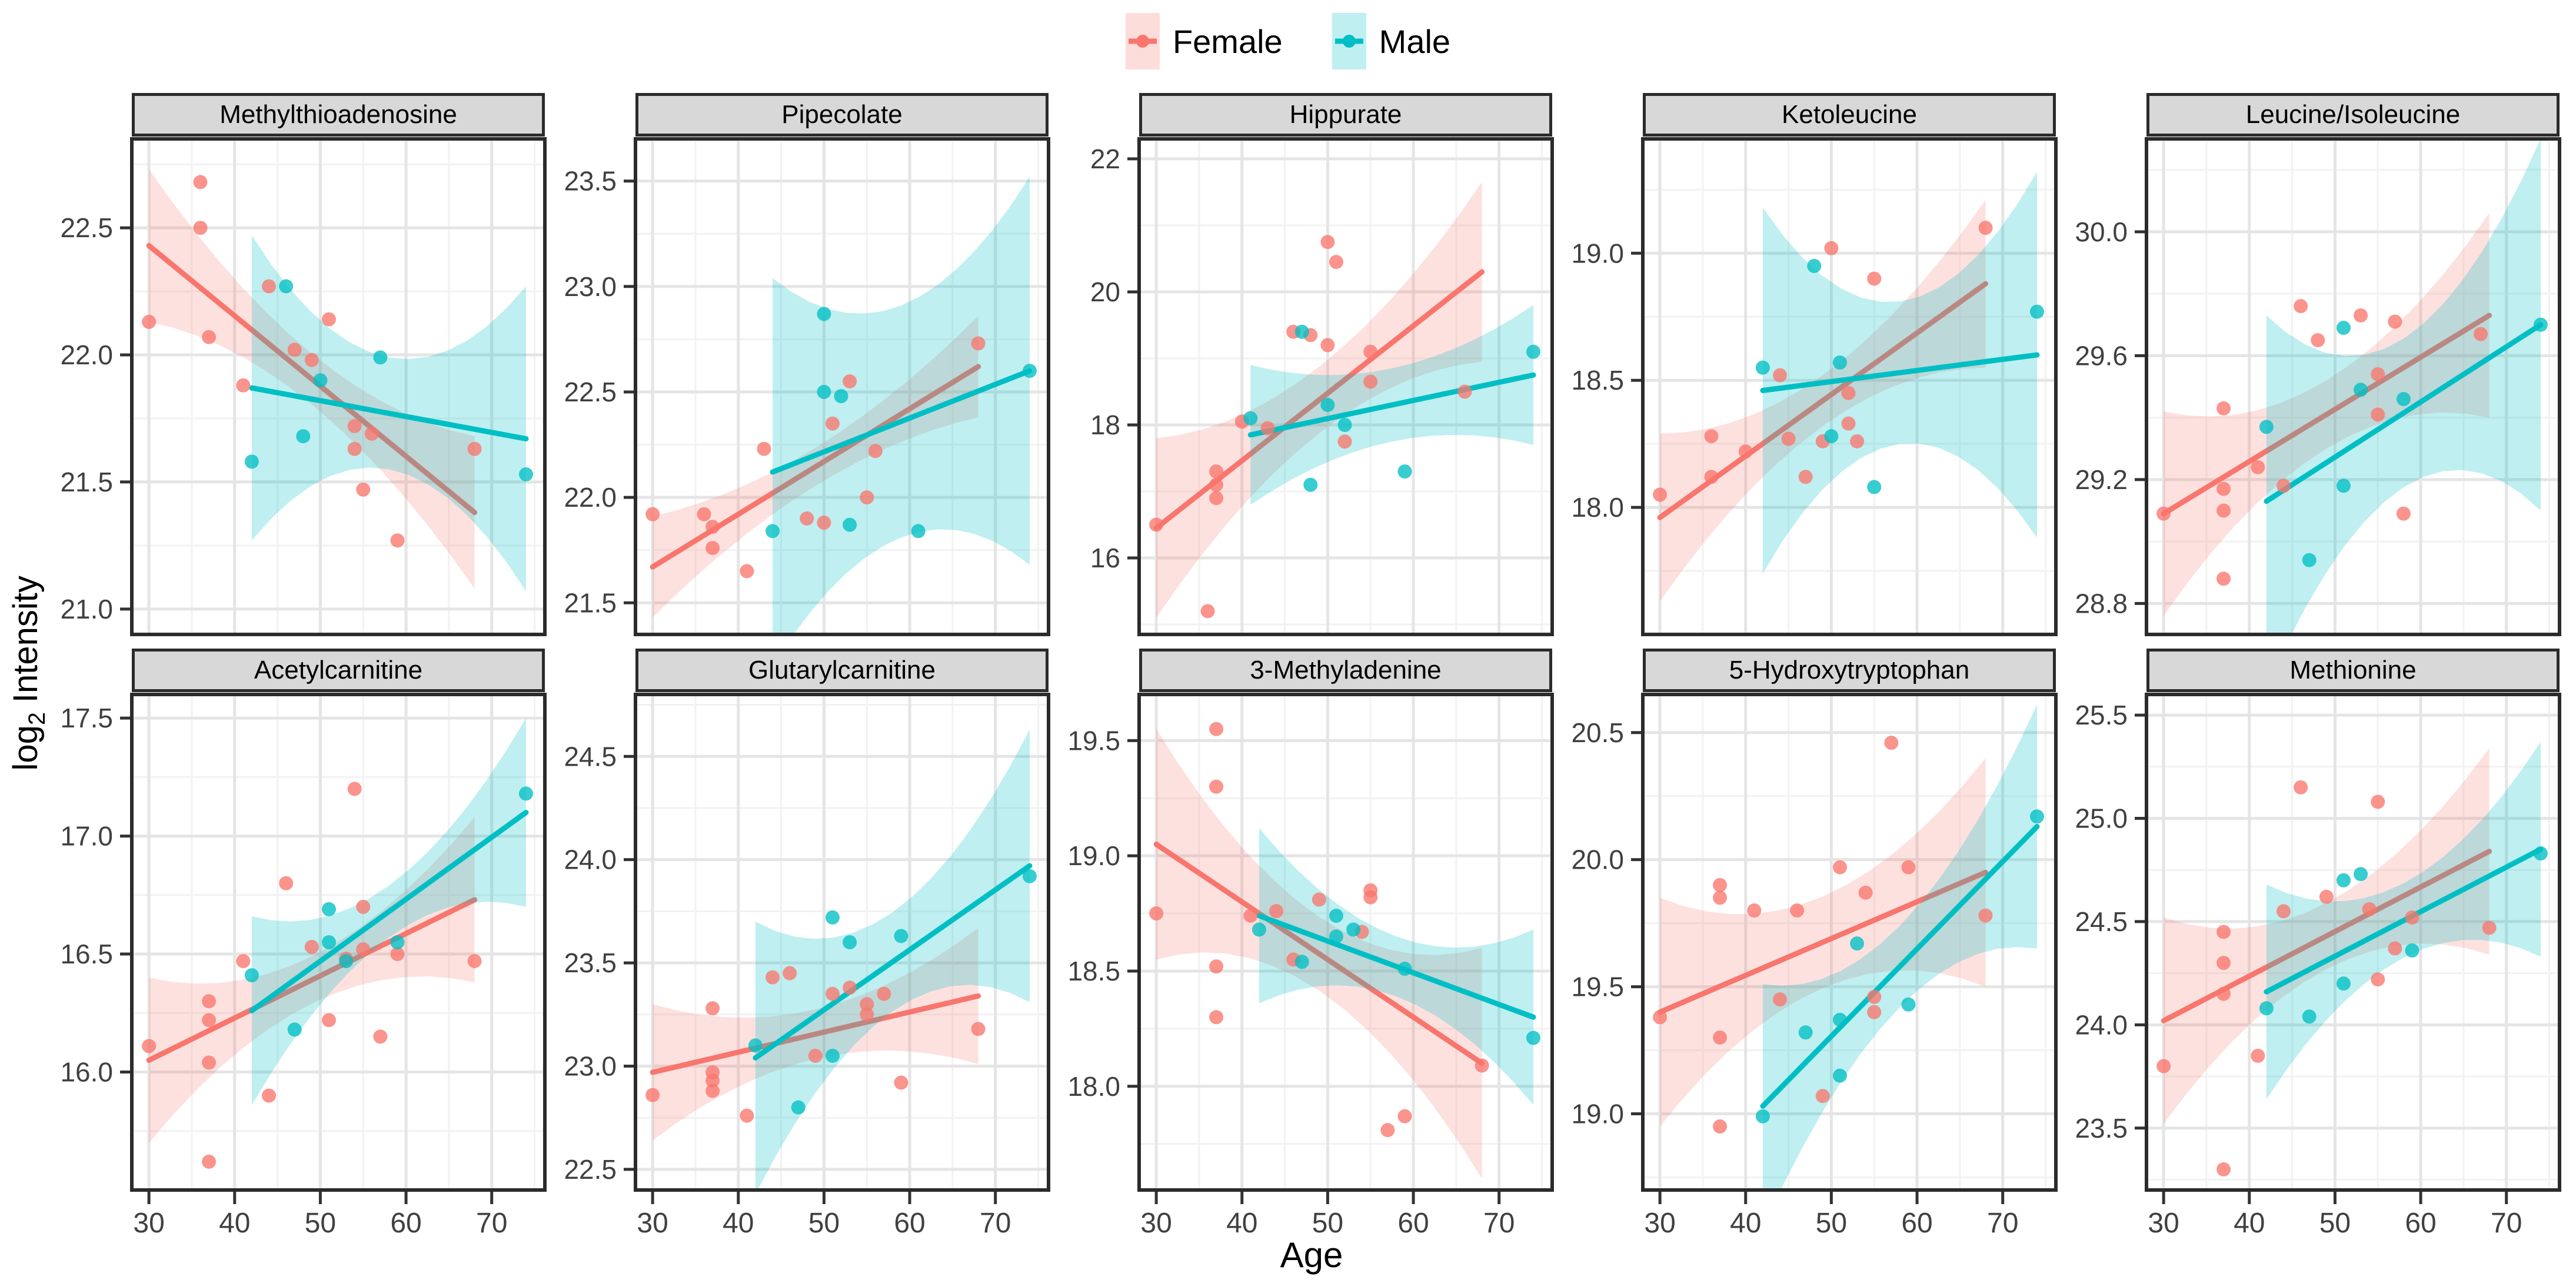  I want to click on x-tick-label: 60, so click(405, 1221).